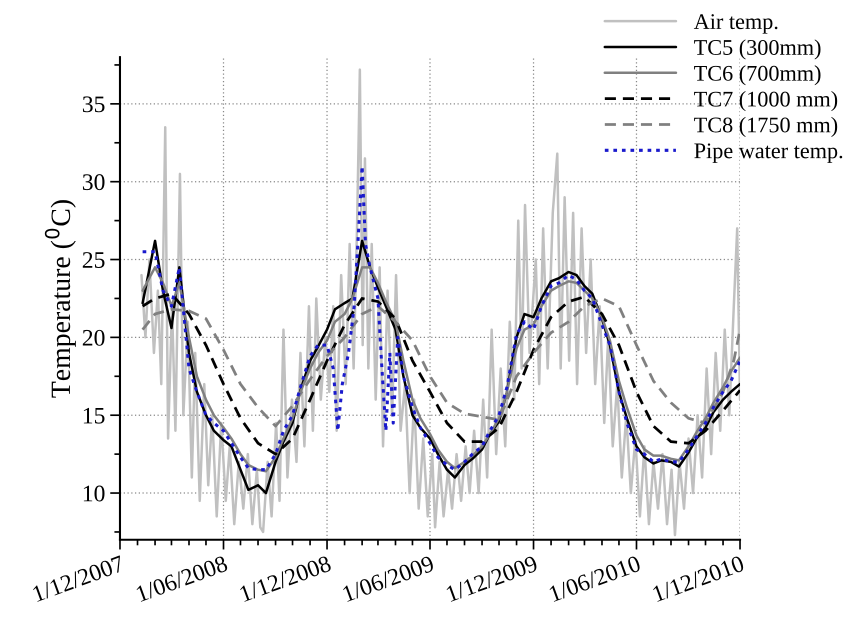 Image resolution: width=857 pixels, height=635 pixels. I want to click on y-tick-label: 15, so click(94, 416).